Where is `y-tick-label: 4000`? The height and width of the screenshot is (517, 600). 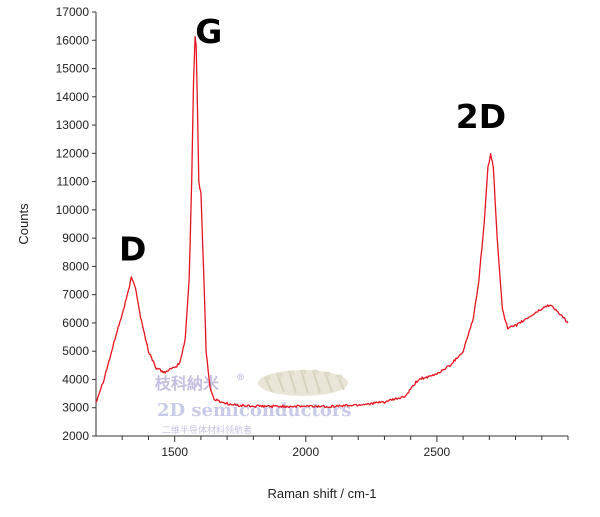
y-tick-label: 4000 is located at coordinates (75, 379).